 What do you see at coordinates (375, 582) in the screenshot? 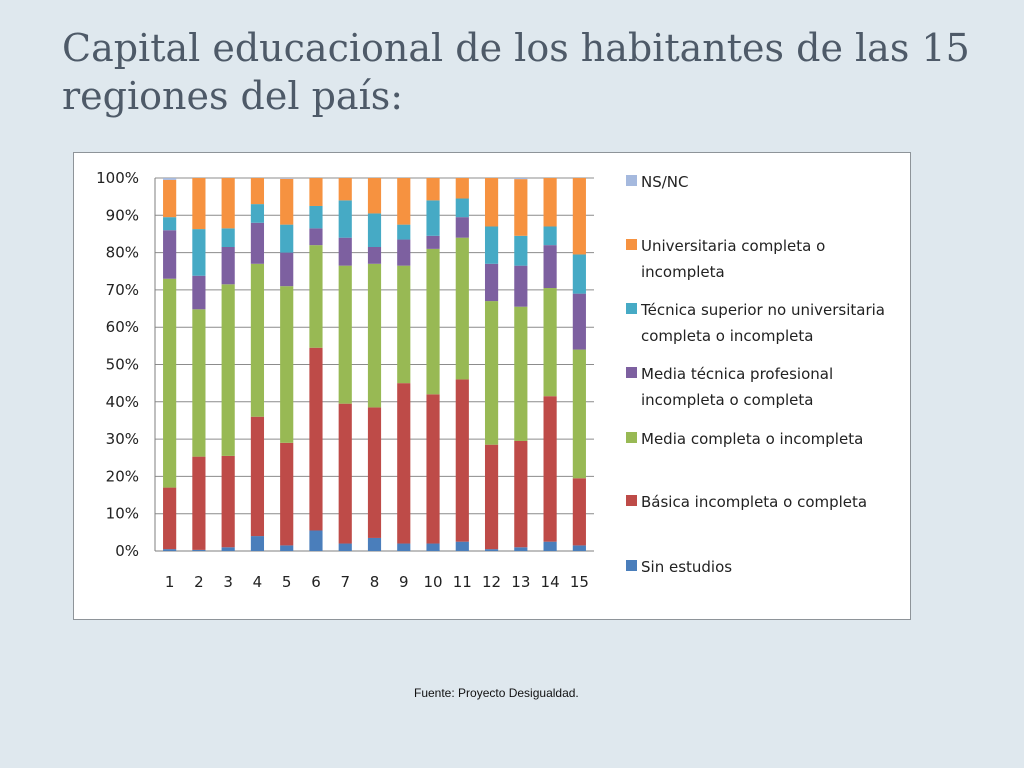
I see `x-tick-label: 8` at bounding box center [375, 582].